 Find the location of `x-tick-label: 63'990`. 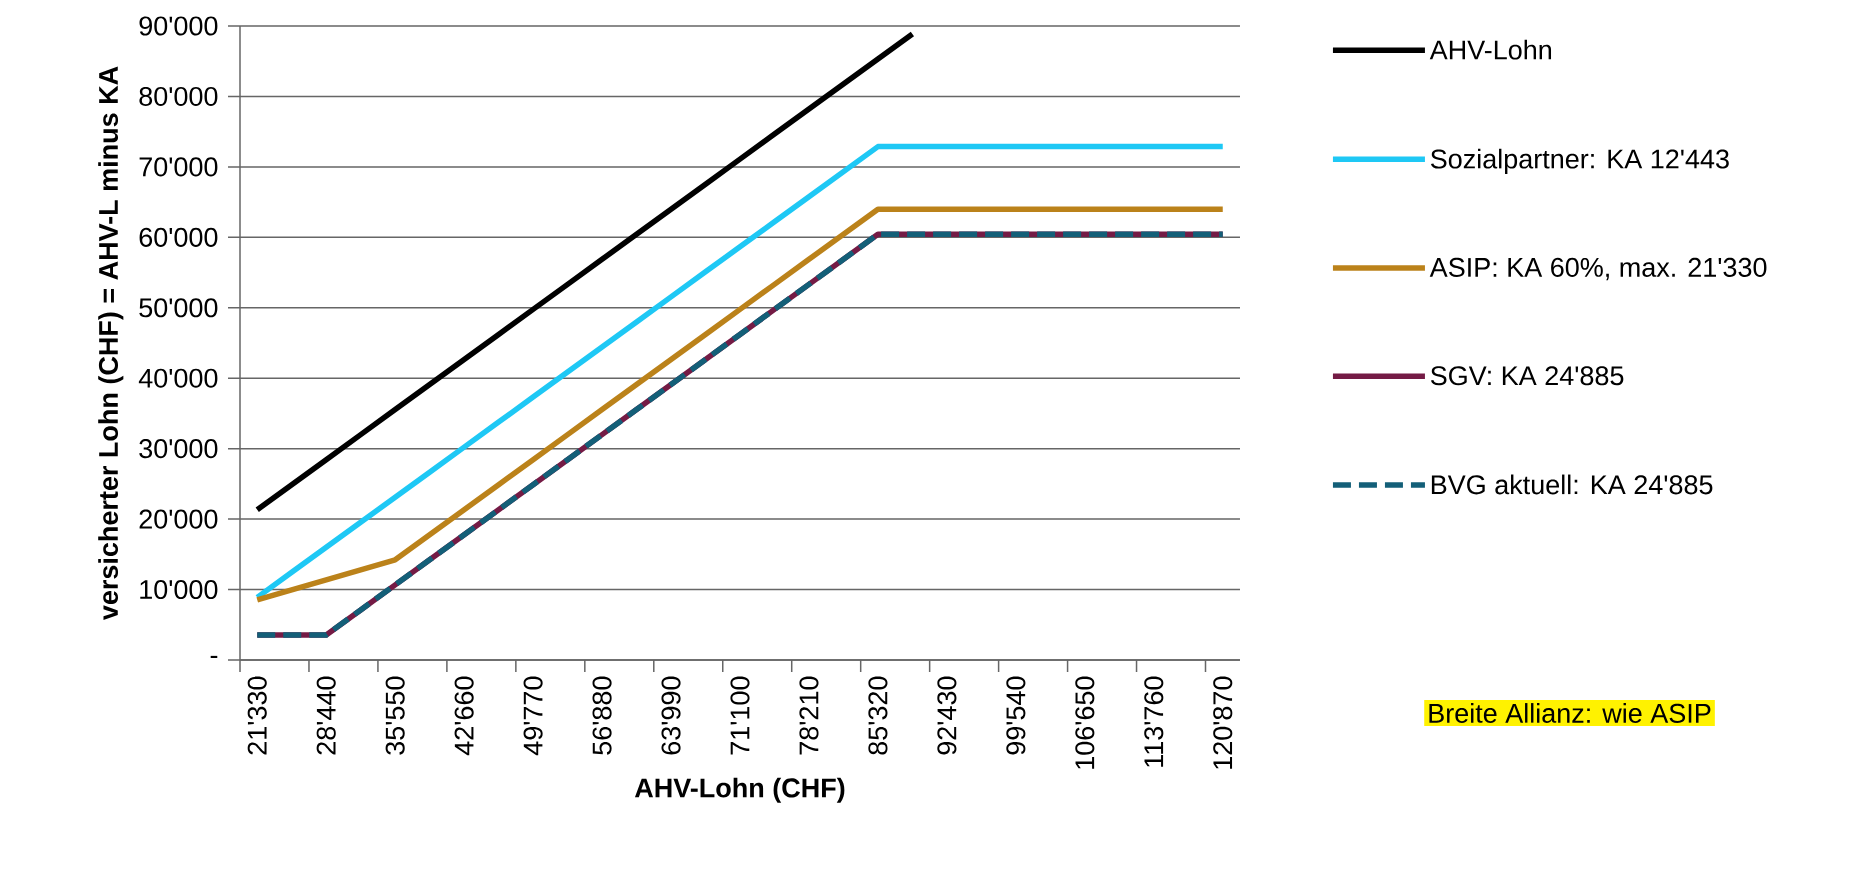

x-tick-label: 63'990 is located at coordinates (671, 715).